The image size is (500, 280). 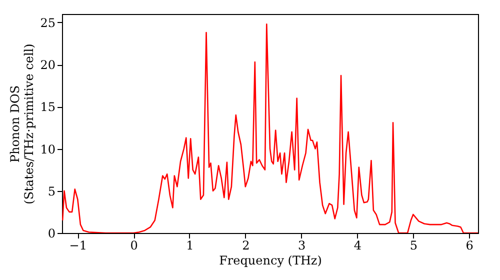 I want to click on y-axis-title: Phonon DOS (States/THz·primitive cell), so click(x=22, y=124).